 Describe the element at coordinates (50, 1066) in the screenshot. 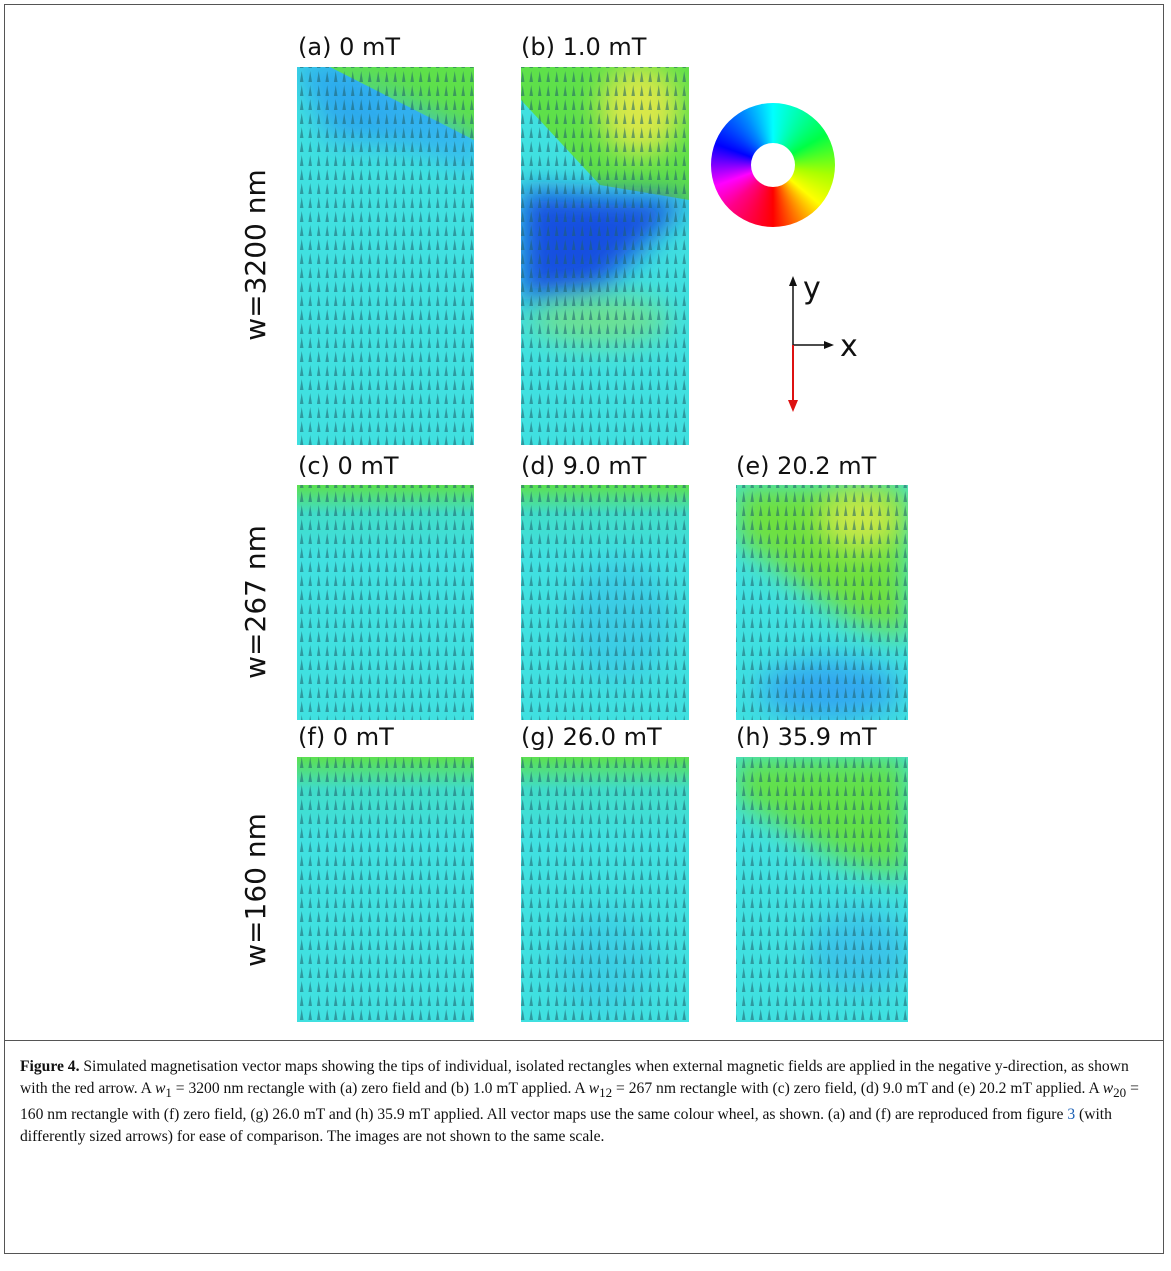

I see `caption-label: Figure 4.` at that location.